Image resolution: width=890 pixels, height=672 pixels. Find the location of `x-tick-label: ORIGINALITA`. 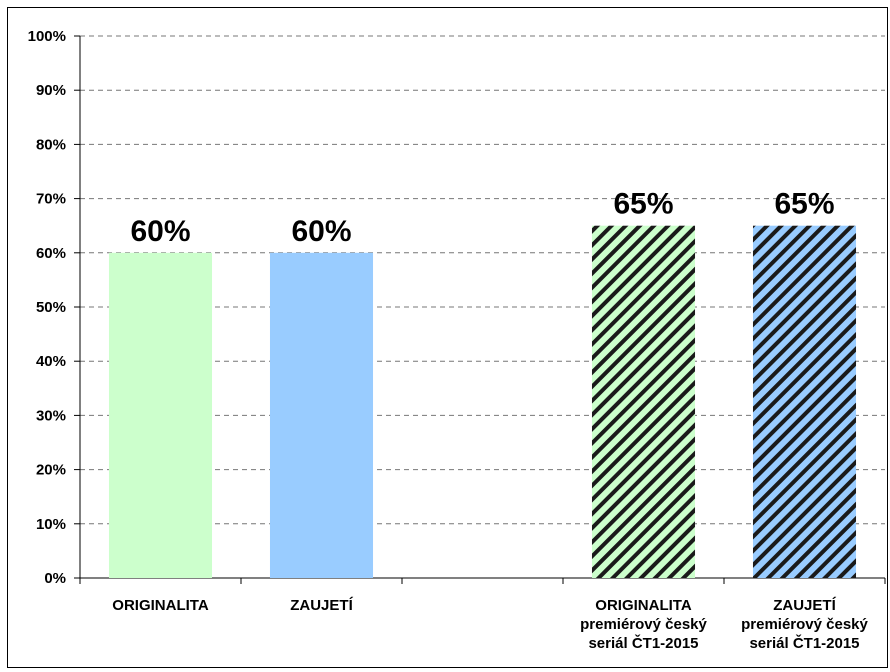

x-tick-label: ORIGINALITA is located at coordinates (160, 605).